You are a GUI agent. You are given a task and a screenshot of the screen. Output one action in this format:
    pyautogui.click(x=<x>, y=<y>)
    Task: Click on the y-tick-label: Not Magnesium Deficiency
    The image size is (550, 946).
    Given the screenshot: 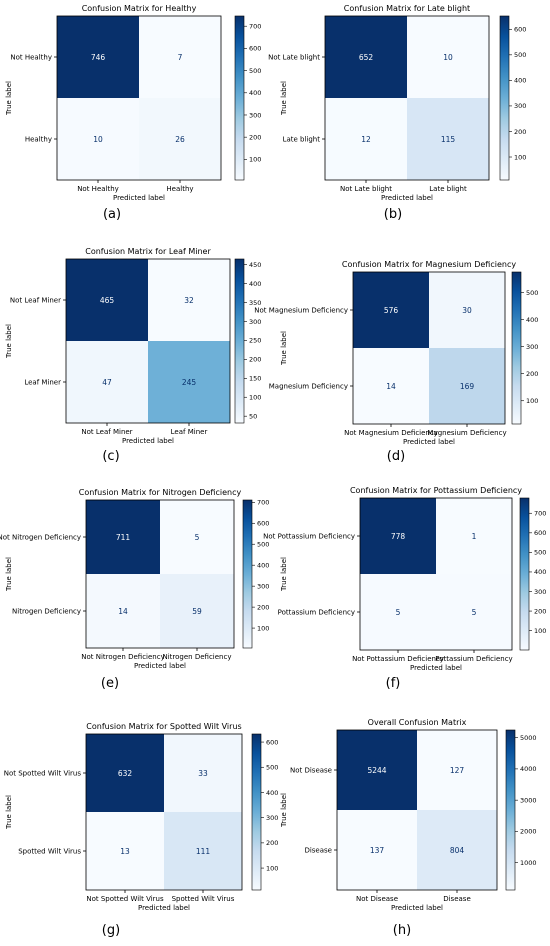 What is the action you would take?
    pyautogui.click(x=301, y=311)
    